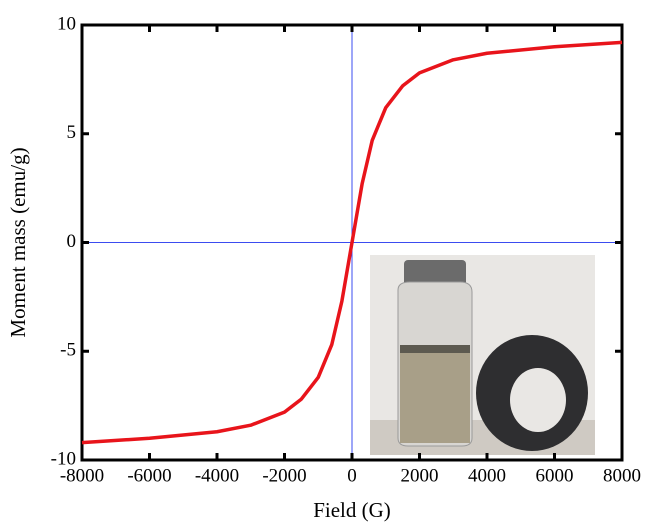 The height and width of the screenshot is (526, 650). I want to click on inset-photo, so click(482, 355).